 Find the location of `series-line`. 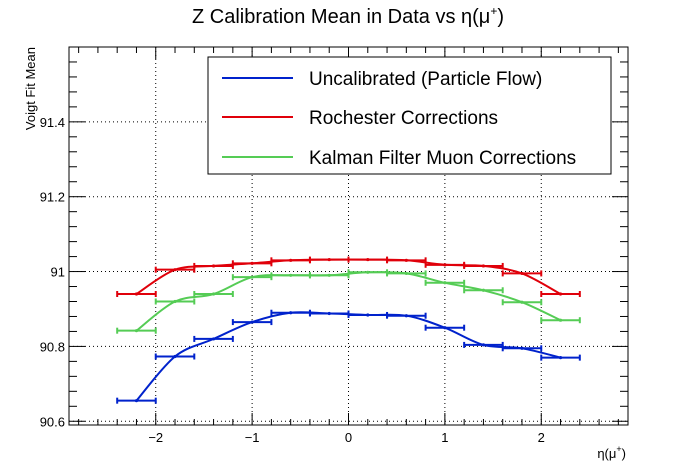

series-line is located at coordinates (348, 301).